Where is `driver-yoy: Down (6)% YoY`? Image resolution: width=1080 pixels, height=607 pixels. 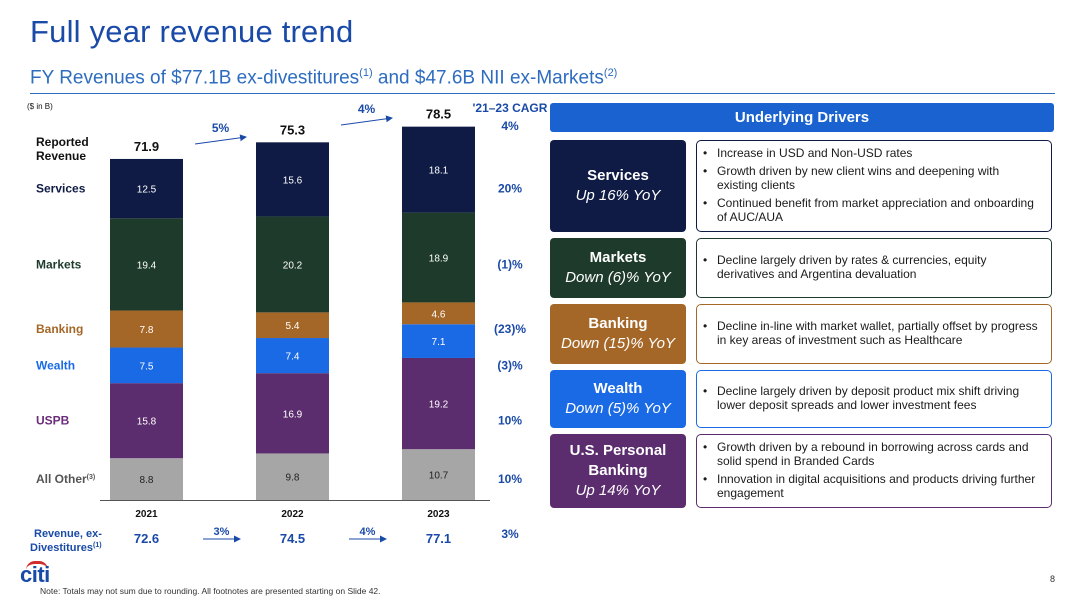
driver-yoy: Down (6)% YoY is located at coordinates (618, 277).